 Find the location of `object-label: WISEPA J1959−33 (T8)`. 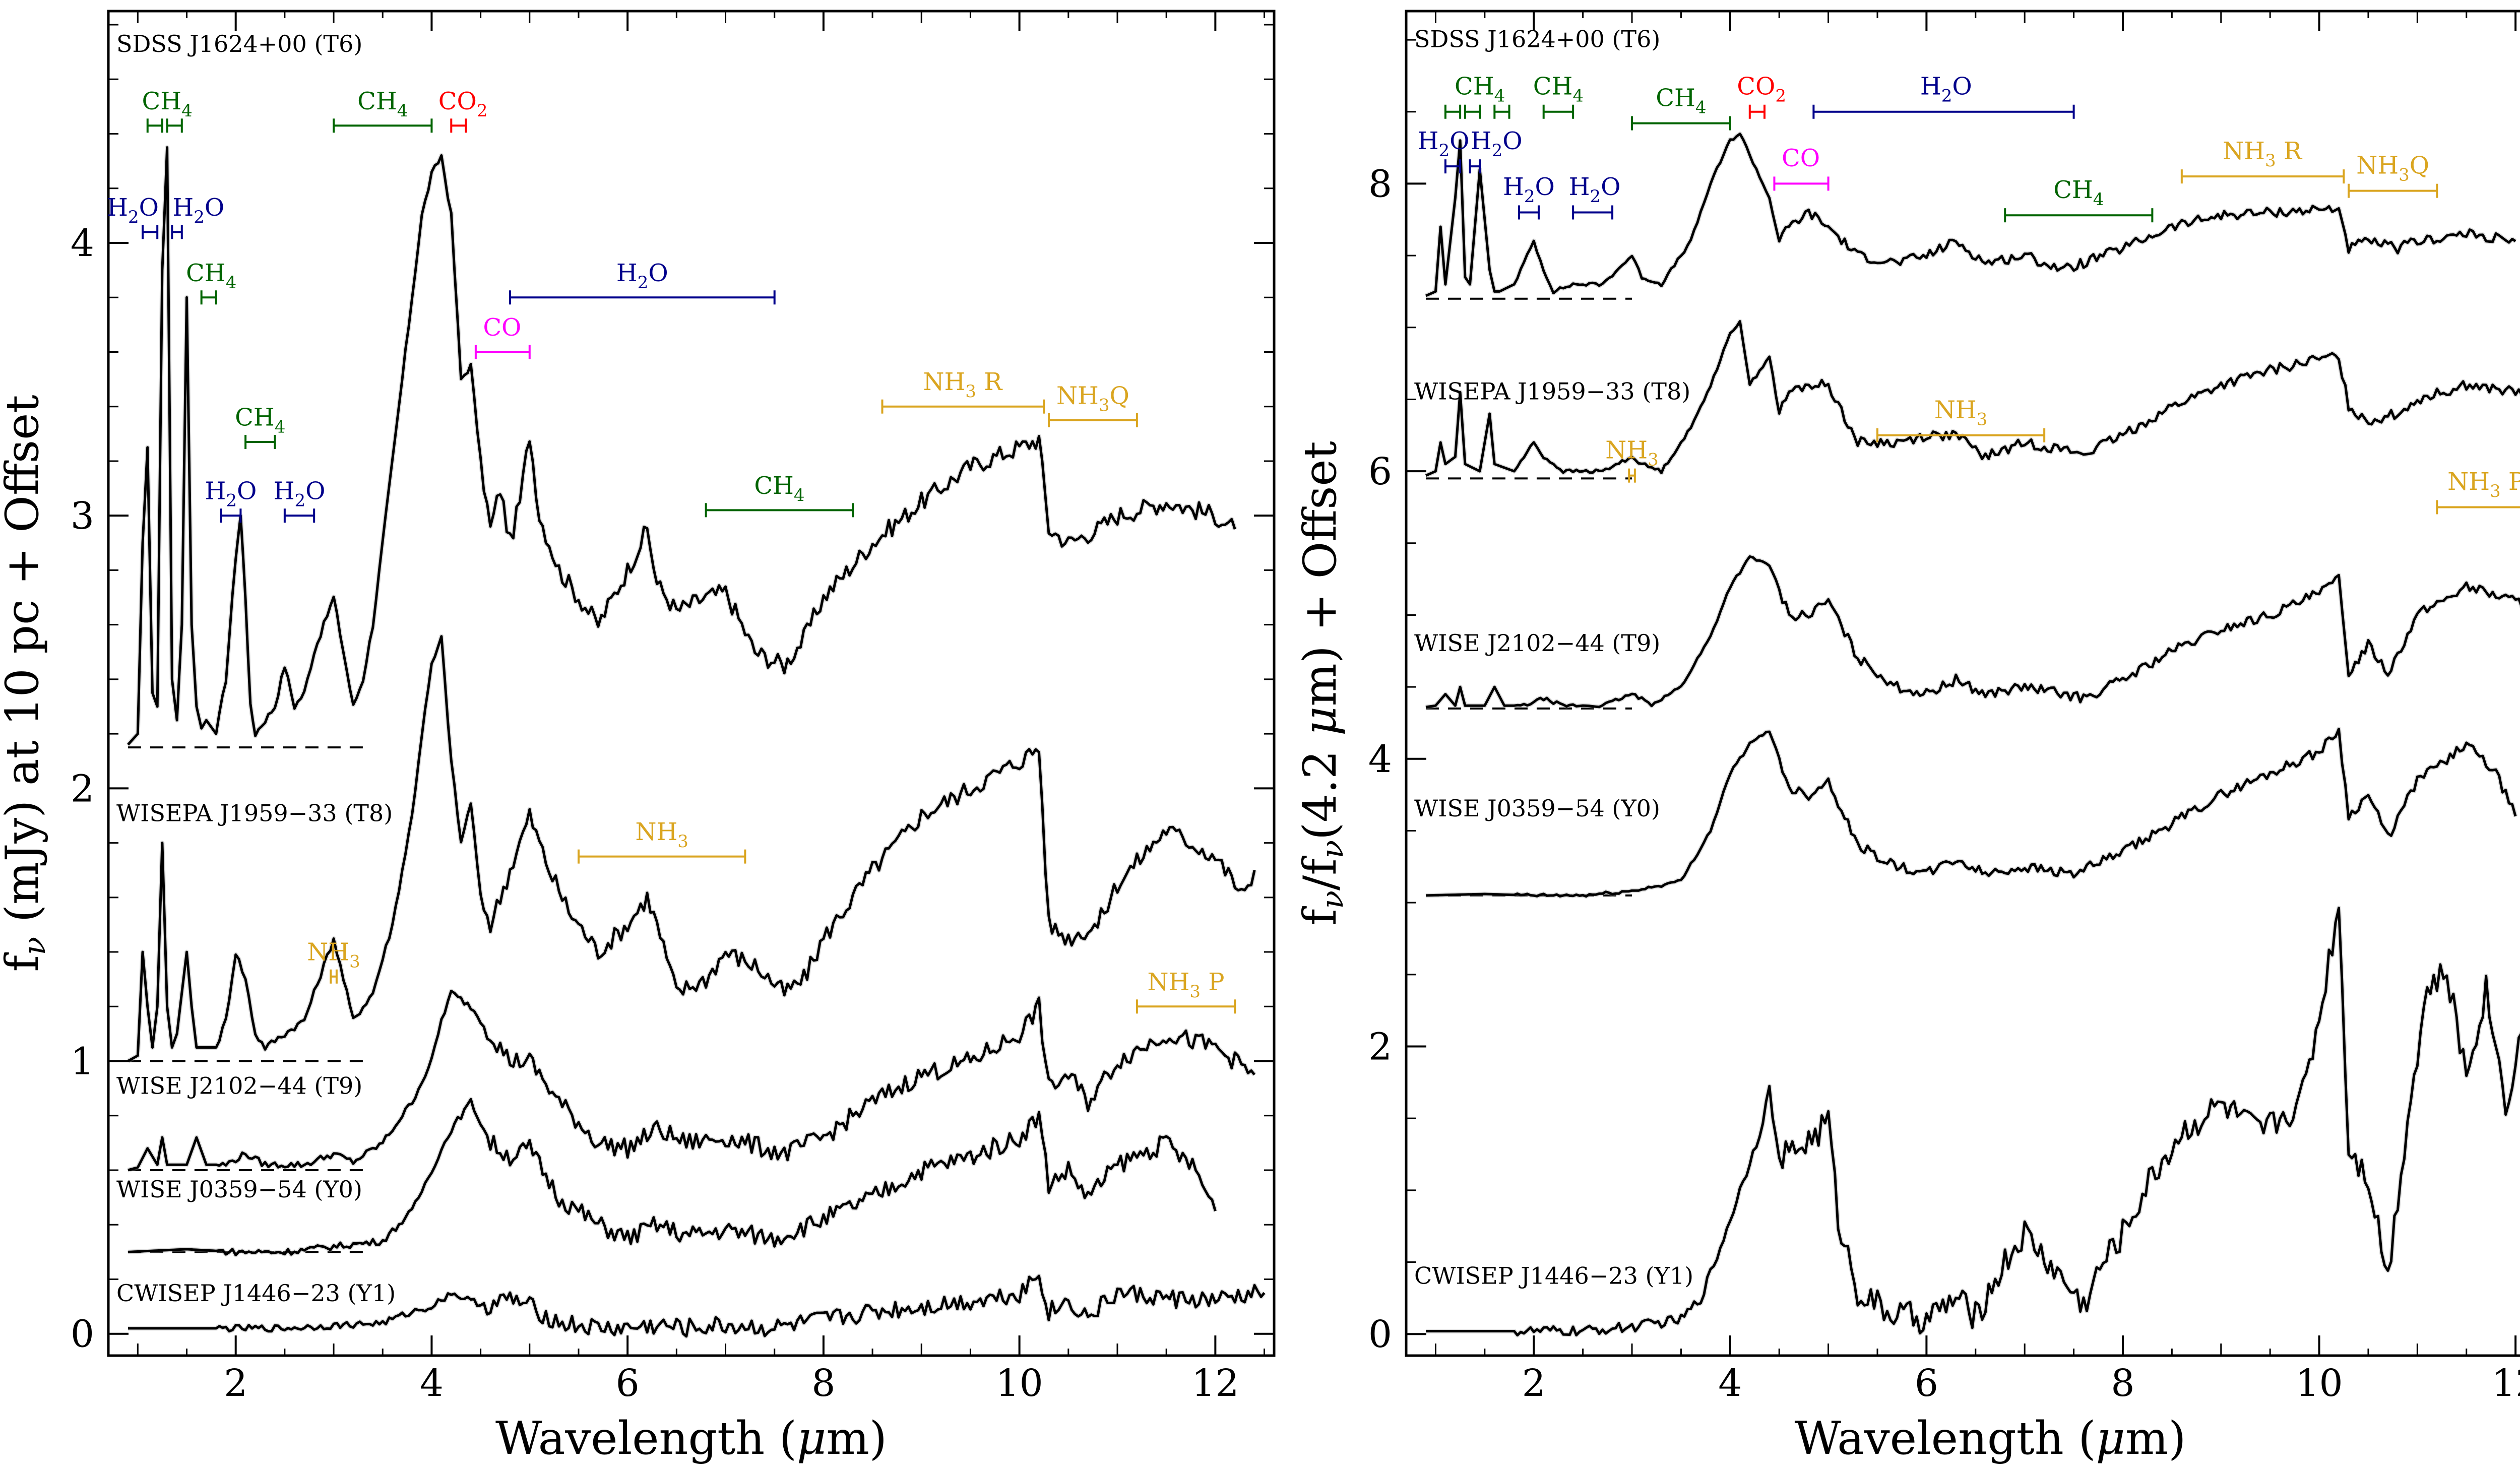

object-label: WISEPA J1959−33 (T8) is located at coordinates (254, 812).